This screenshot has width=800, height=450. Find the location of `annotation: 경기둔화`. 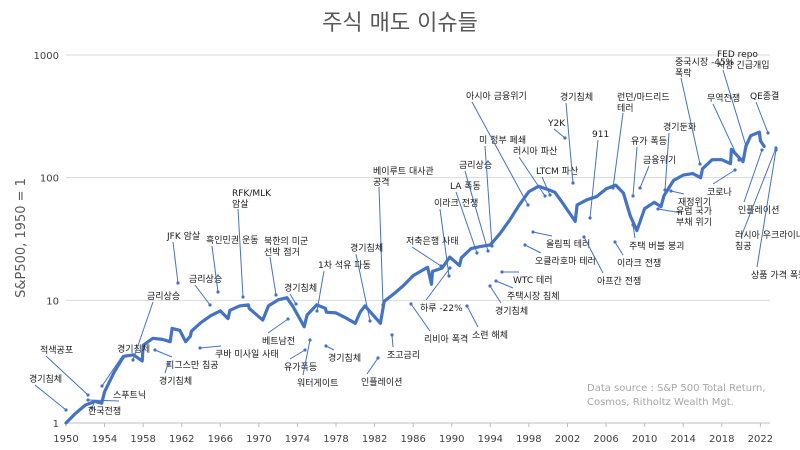

annotation: 경기둔화 is located at coordinates (679, 156).